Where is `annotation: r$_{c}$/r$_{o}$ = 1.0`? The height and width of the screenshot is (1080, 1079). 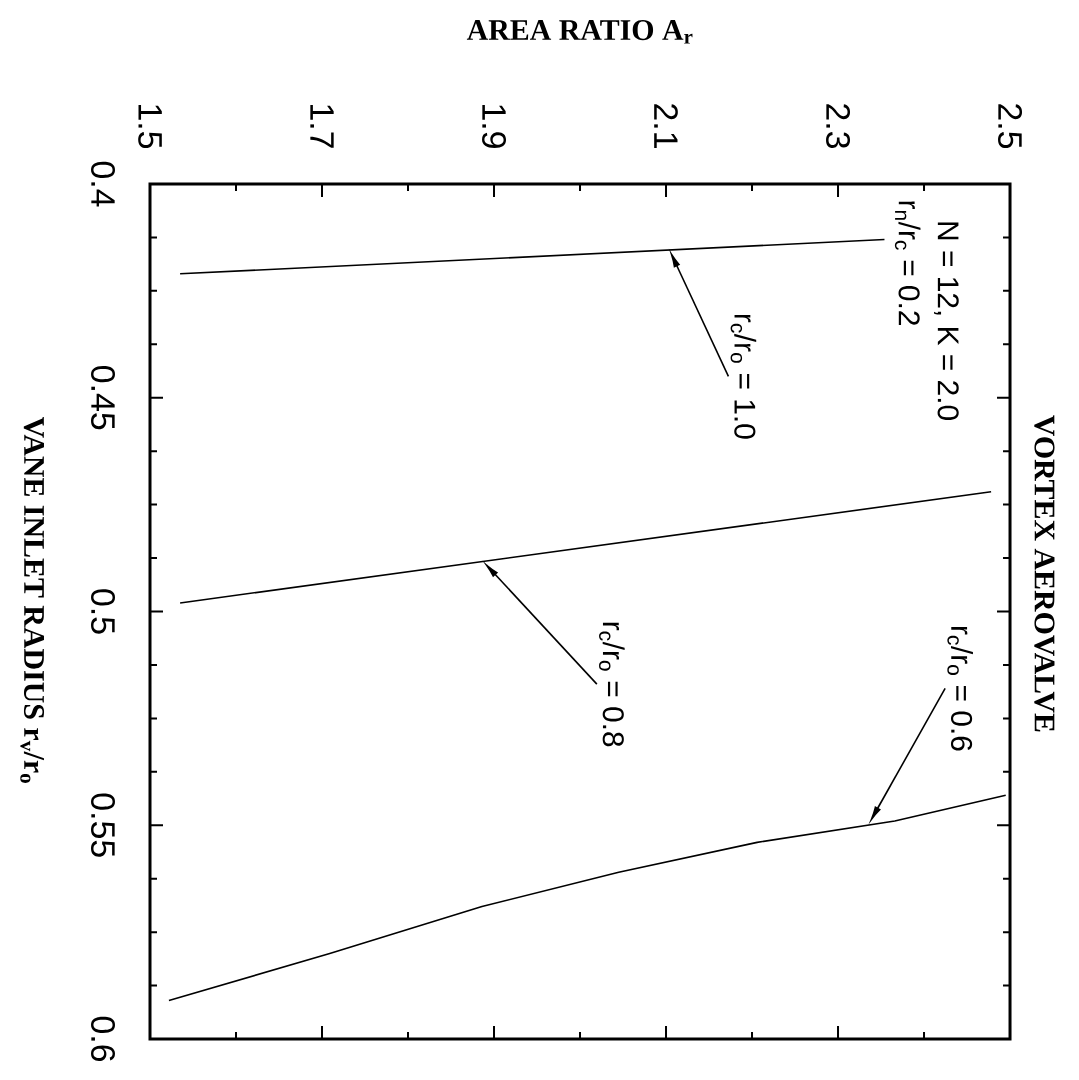
annotation: r$_{c}$/r$_{o}$ = 1.0 is located at coordinates (743, 376).